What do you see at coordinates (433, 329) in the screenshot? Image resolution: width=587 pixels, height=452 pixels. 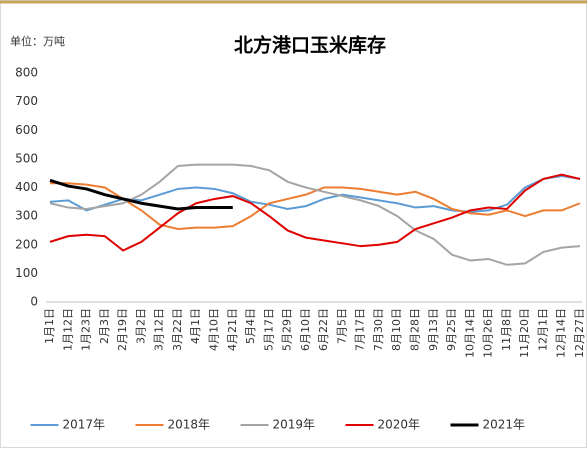 I see `x-tick-label: 9月13日` at bounding box center [433, 329].